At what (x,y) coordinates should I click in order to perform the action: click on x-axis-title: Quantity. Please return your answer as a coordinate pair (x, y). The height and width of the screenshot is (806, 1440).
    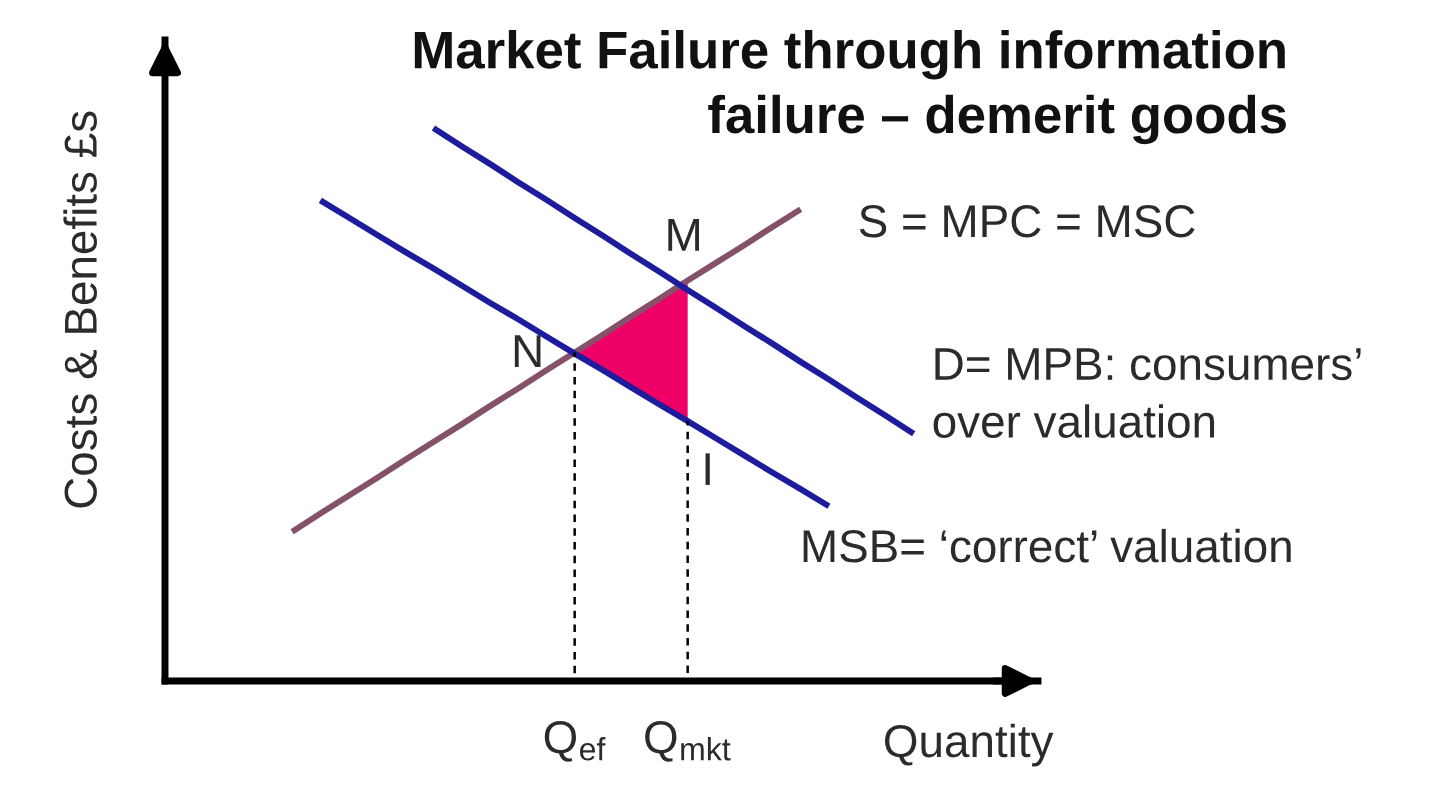
    Looking at the image, I should click on (969, 745).